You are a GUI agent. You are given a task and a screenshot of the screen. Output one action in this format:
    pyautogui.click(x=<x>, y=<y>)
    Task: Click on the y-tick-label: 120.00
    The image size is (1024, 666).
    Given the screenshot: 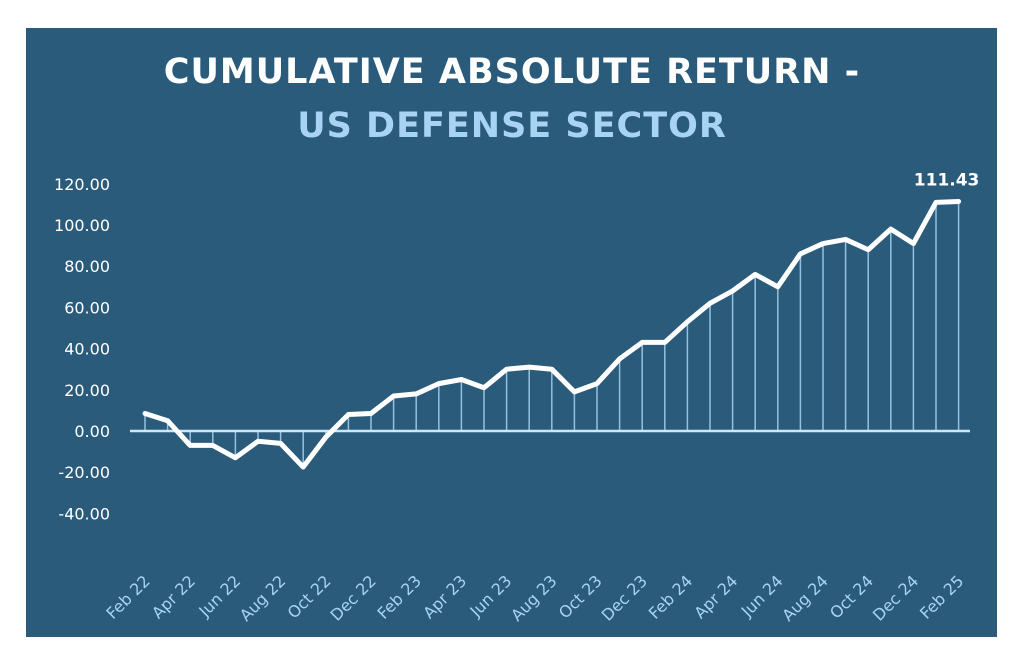 What is the action you would take?
    pyautogui.click(x=82, y=184)
    